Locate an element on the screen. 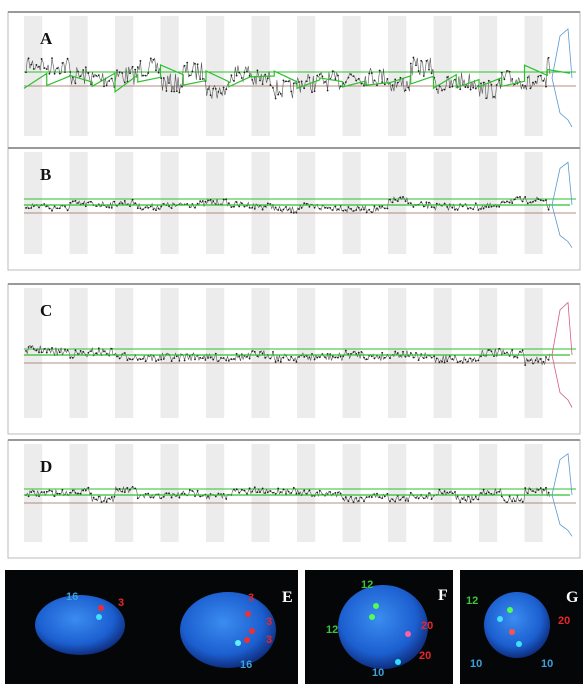  panel-label: D is located at coordinates (46, 466).